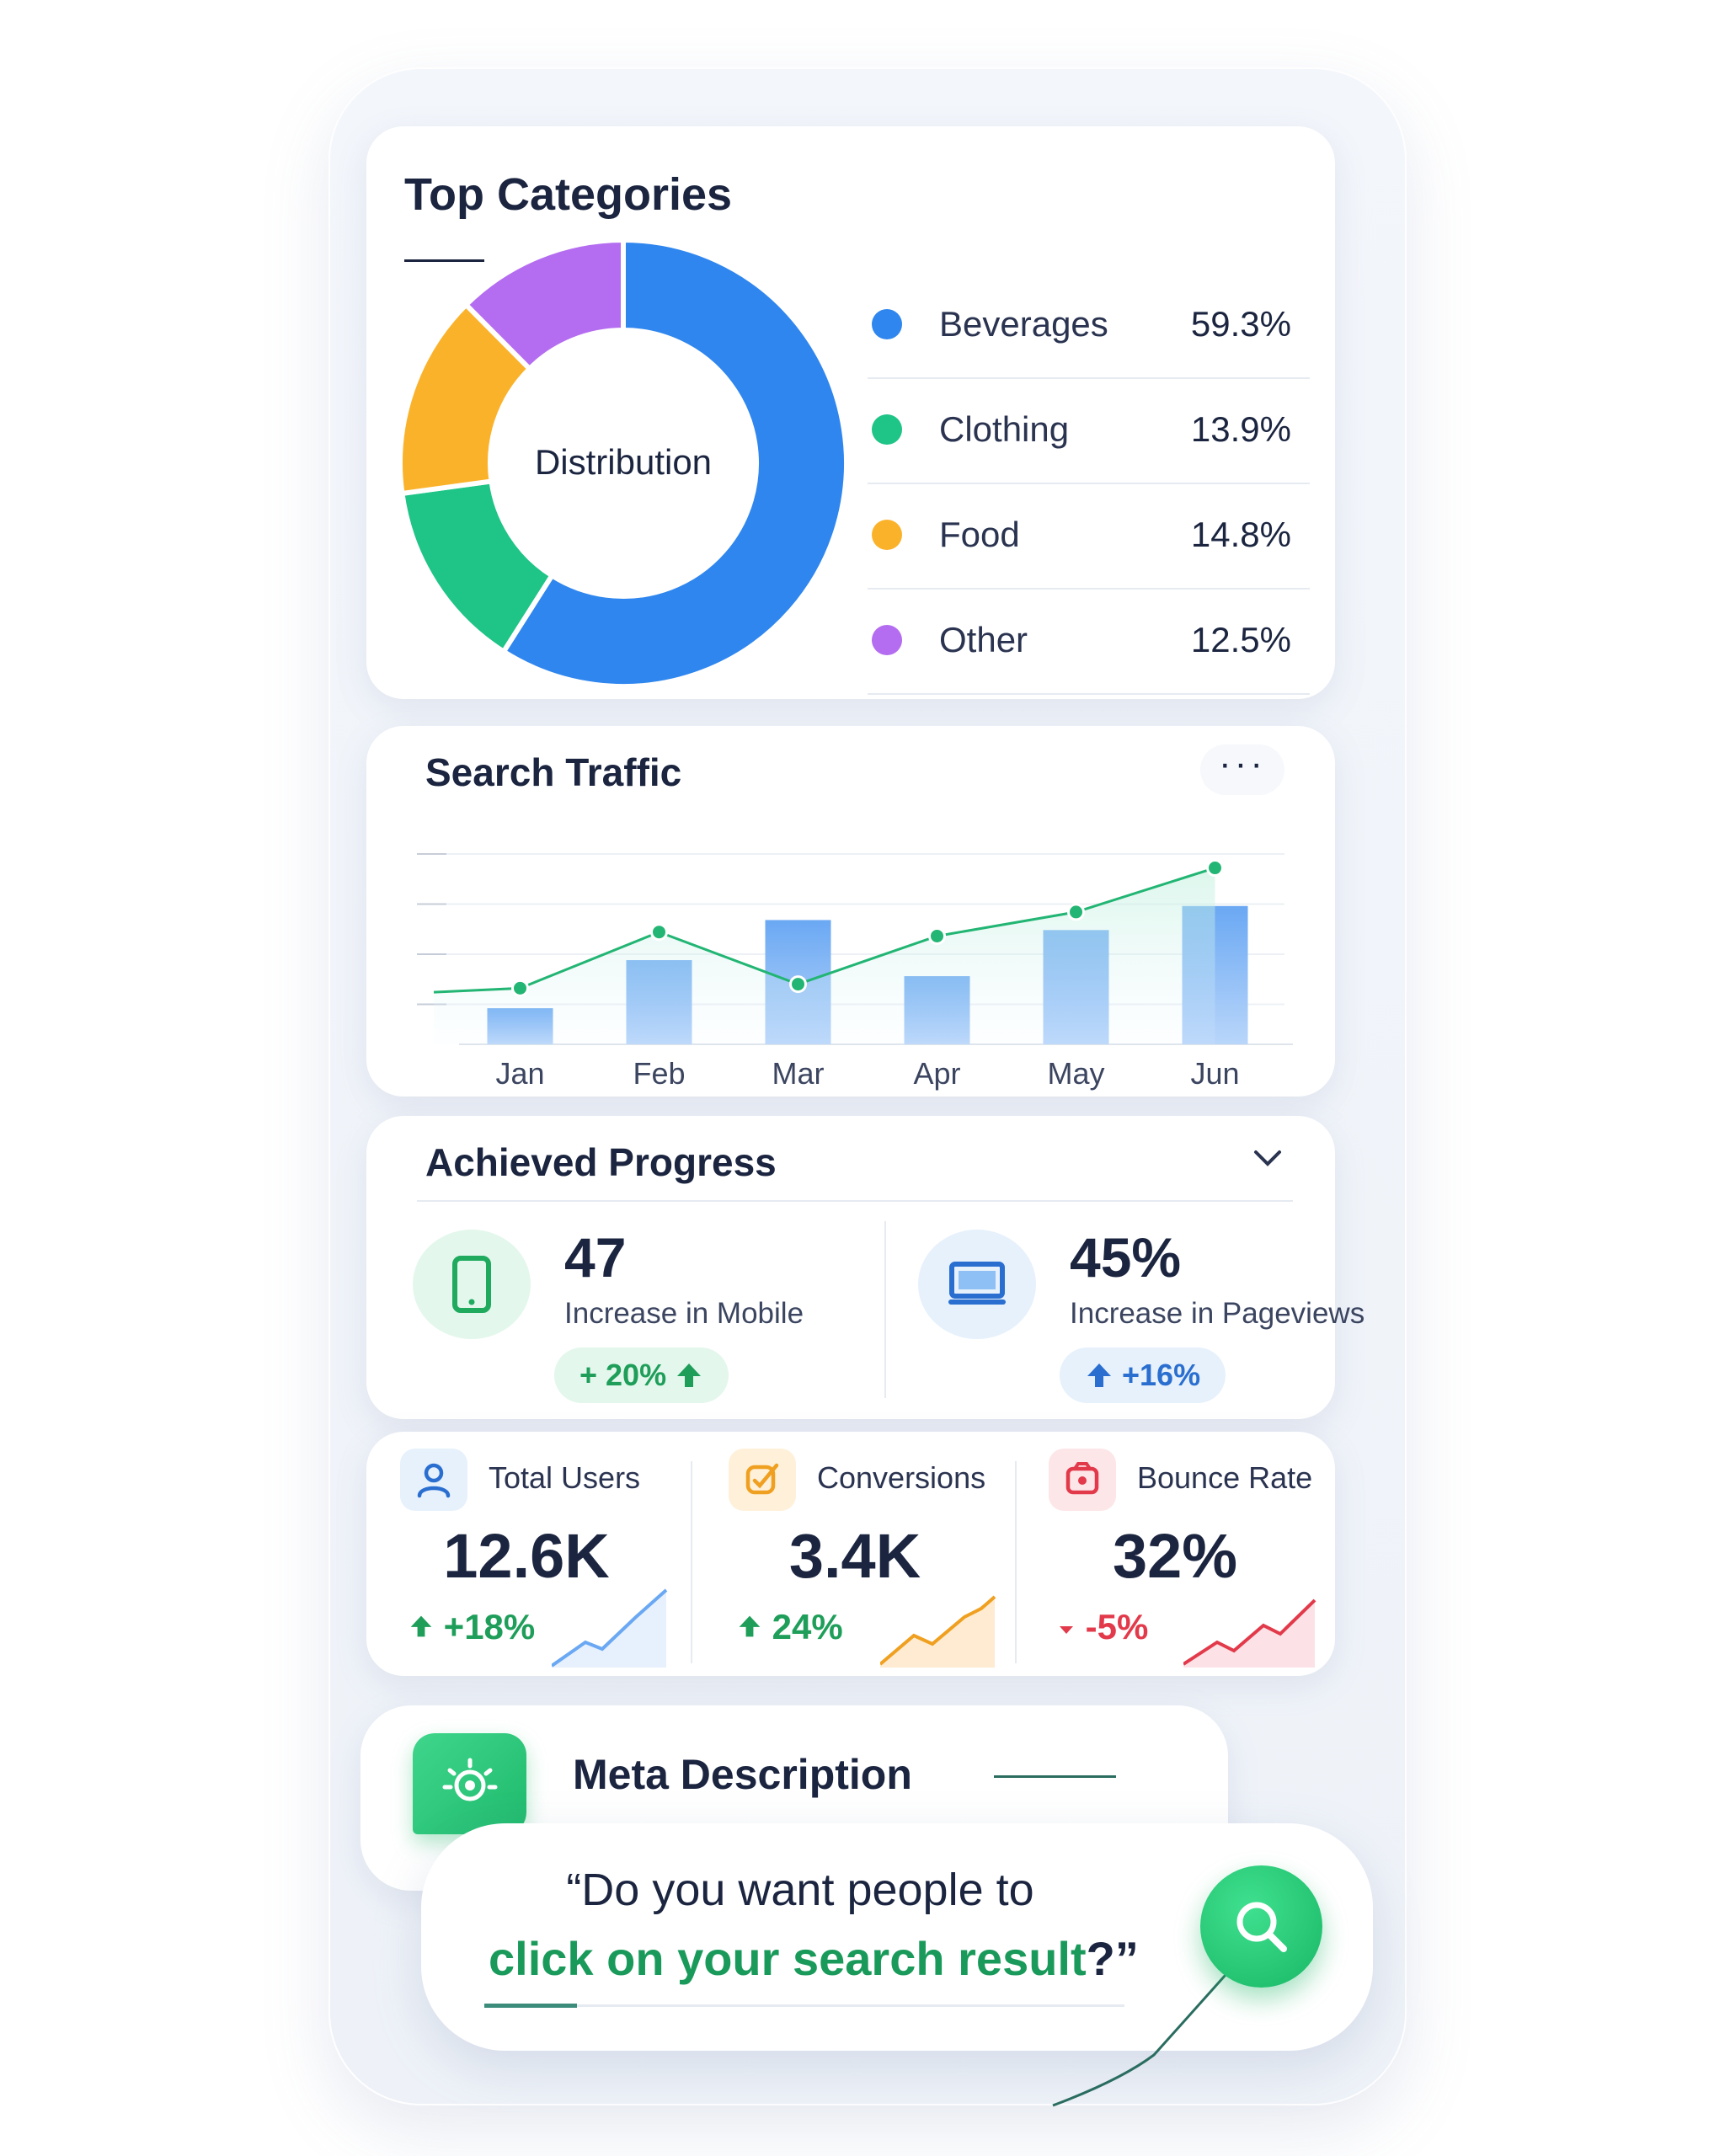 This screenshot has height=2156, width=1725. I want to click on kpi-delta-text: -5%, so click(1117, 1626).